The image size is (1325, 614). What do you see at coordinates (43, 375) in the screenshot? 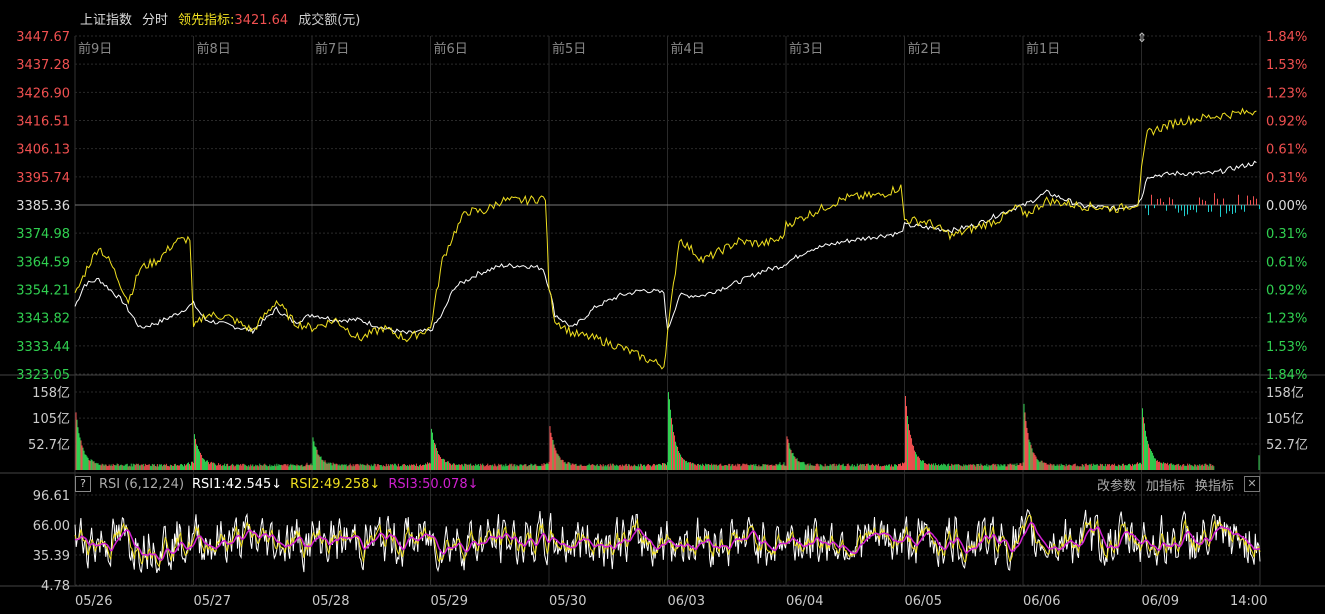
I see `price-tick-label-left: 3323.05` at bounding box center [43, 375].